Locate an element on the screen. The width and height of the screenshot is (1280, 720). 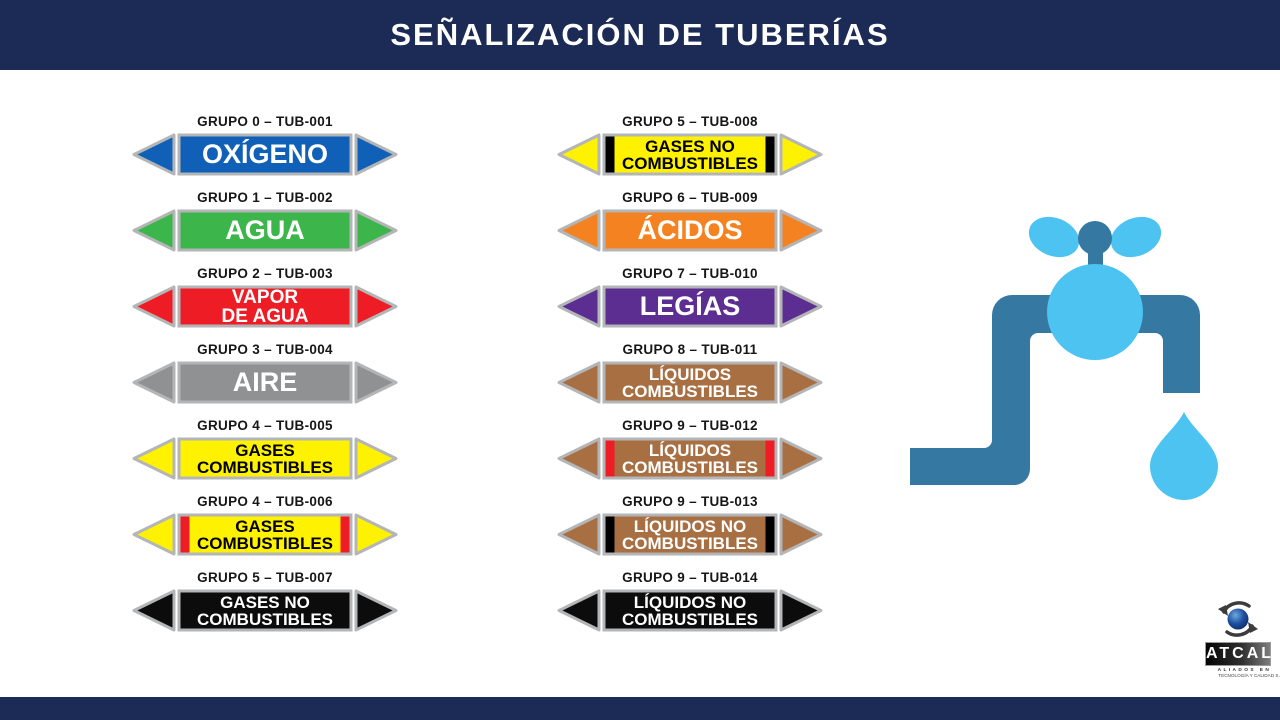
pipe-marker-arrow: LÍQUIDOS NO COMBUSTIBLES is located at coordinates (690, 610).